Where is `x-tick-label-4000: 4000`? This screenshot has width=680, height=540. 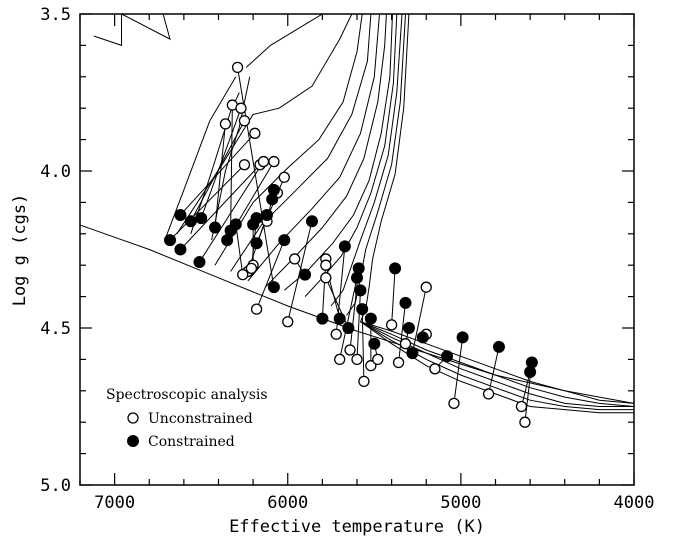 x-tick-label-4000: 4000 is located at coordinates (634, 503).